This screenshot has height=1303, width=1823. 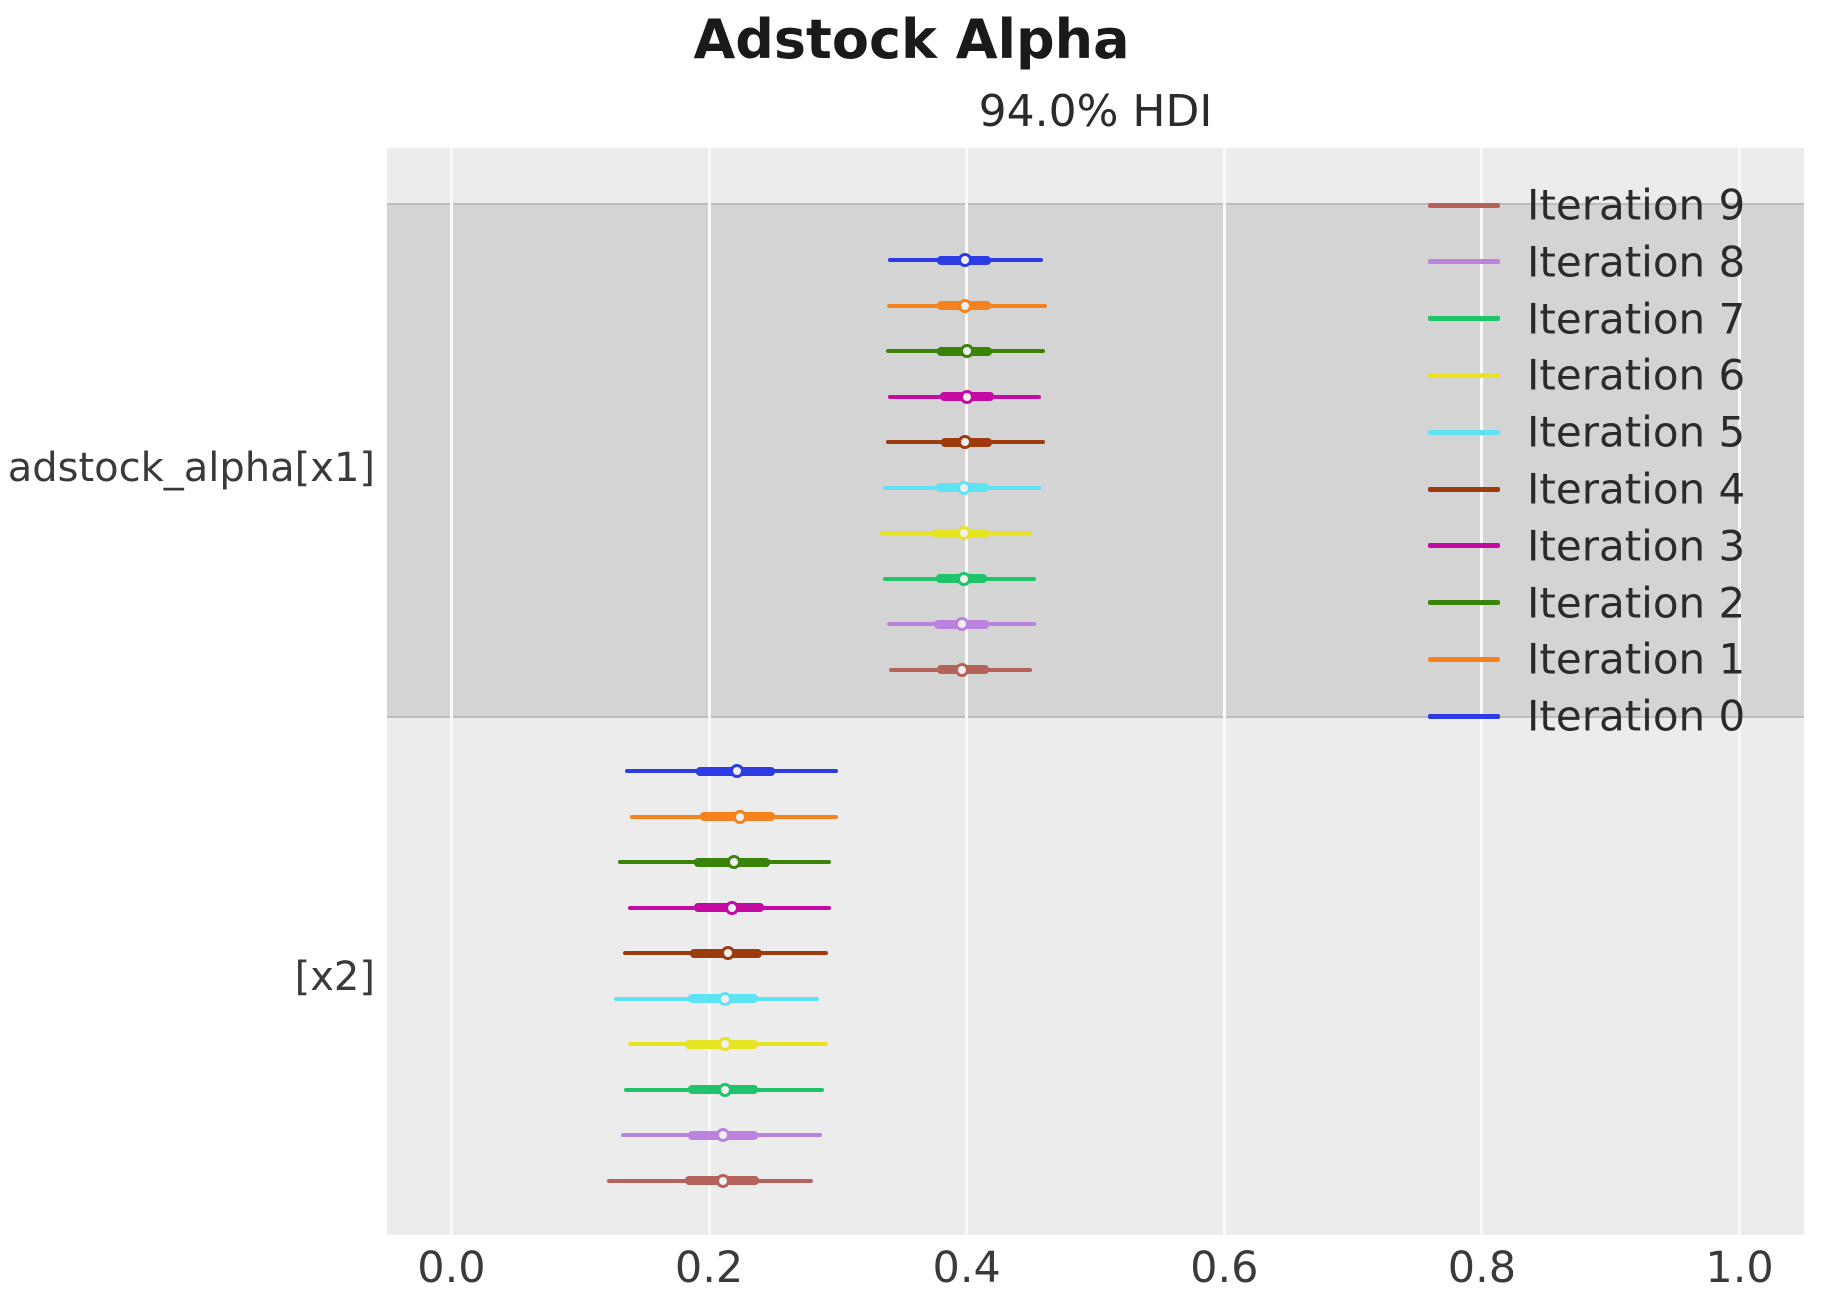 I want to click on legend-item-label: Iteration 2, so click(x=1636, y=603).